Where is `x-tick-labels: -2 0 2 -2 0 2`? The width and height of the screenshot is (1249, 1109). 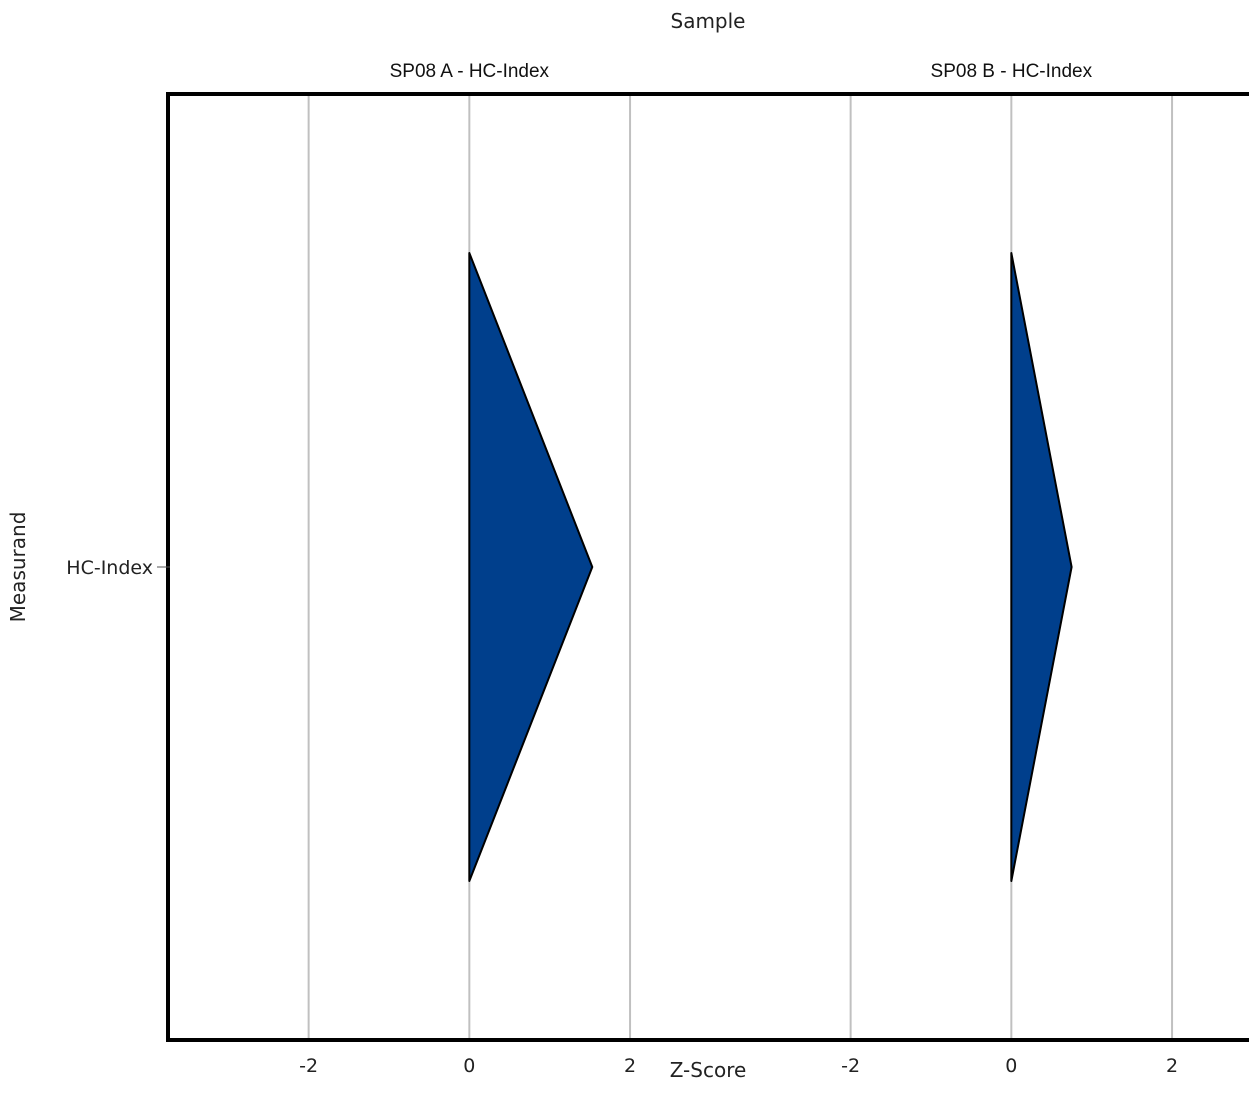 x-tick-labels: -2 0 2 -2 0 2 is located at coordinates (738, 1066).